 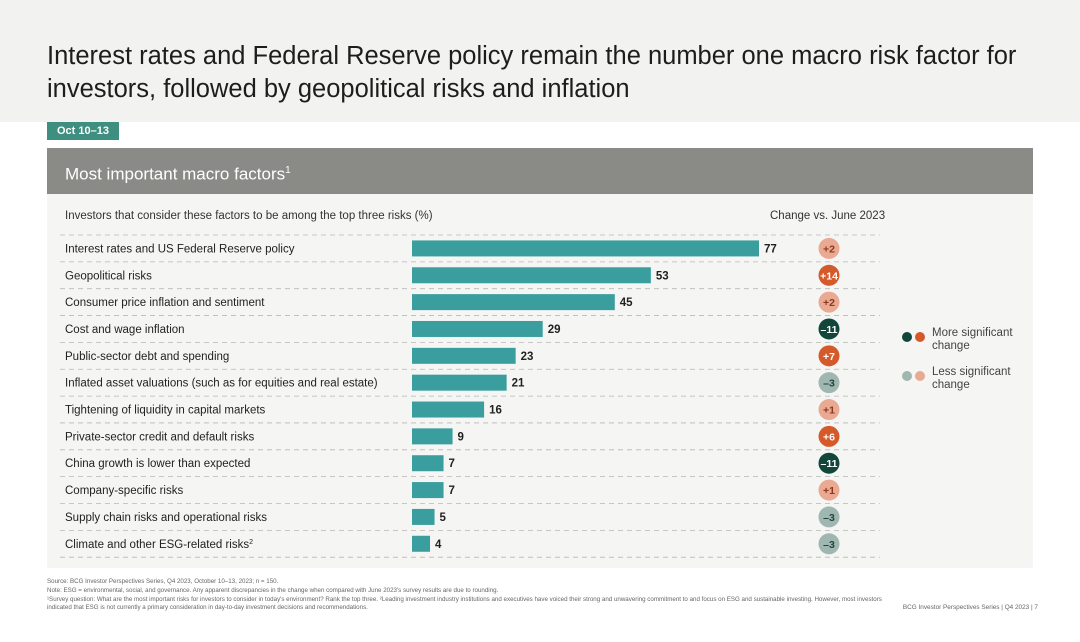 What do you see at coordinates (124, 491) in the screenshot?
I see `category-label: Company-specific risks` at bounding box center [124, 491].